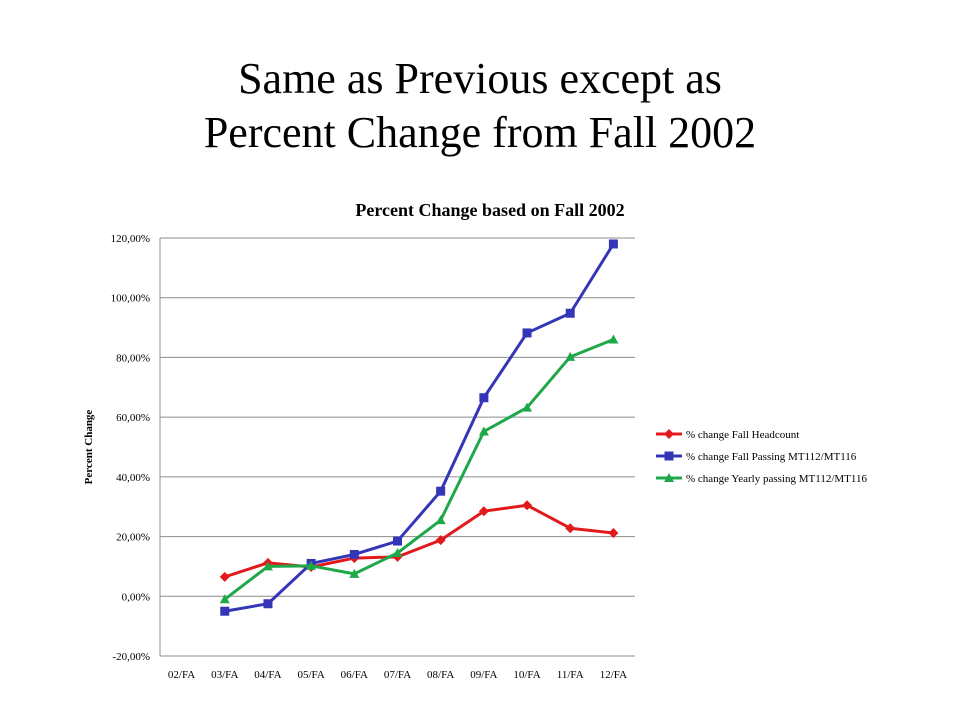 The image size is (960, 720). I want to click on x-tick-label: 04/FA, so click(267, 675).